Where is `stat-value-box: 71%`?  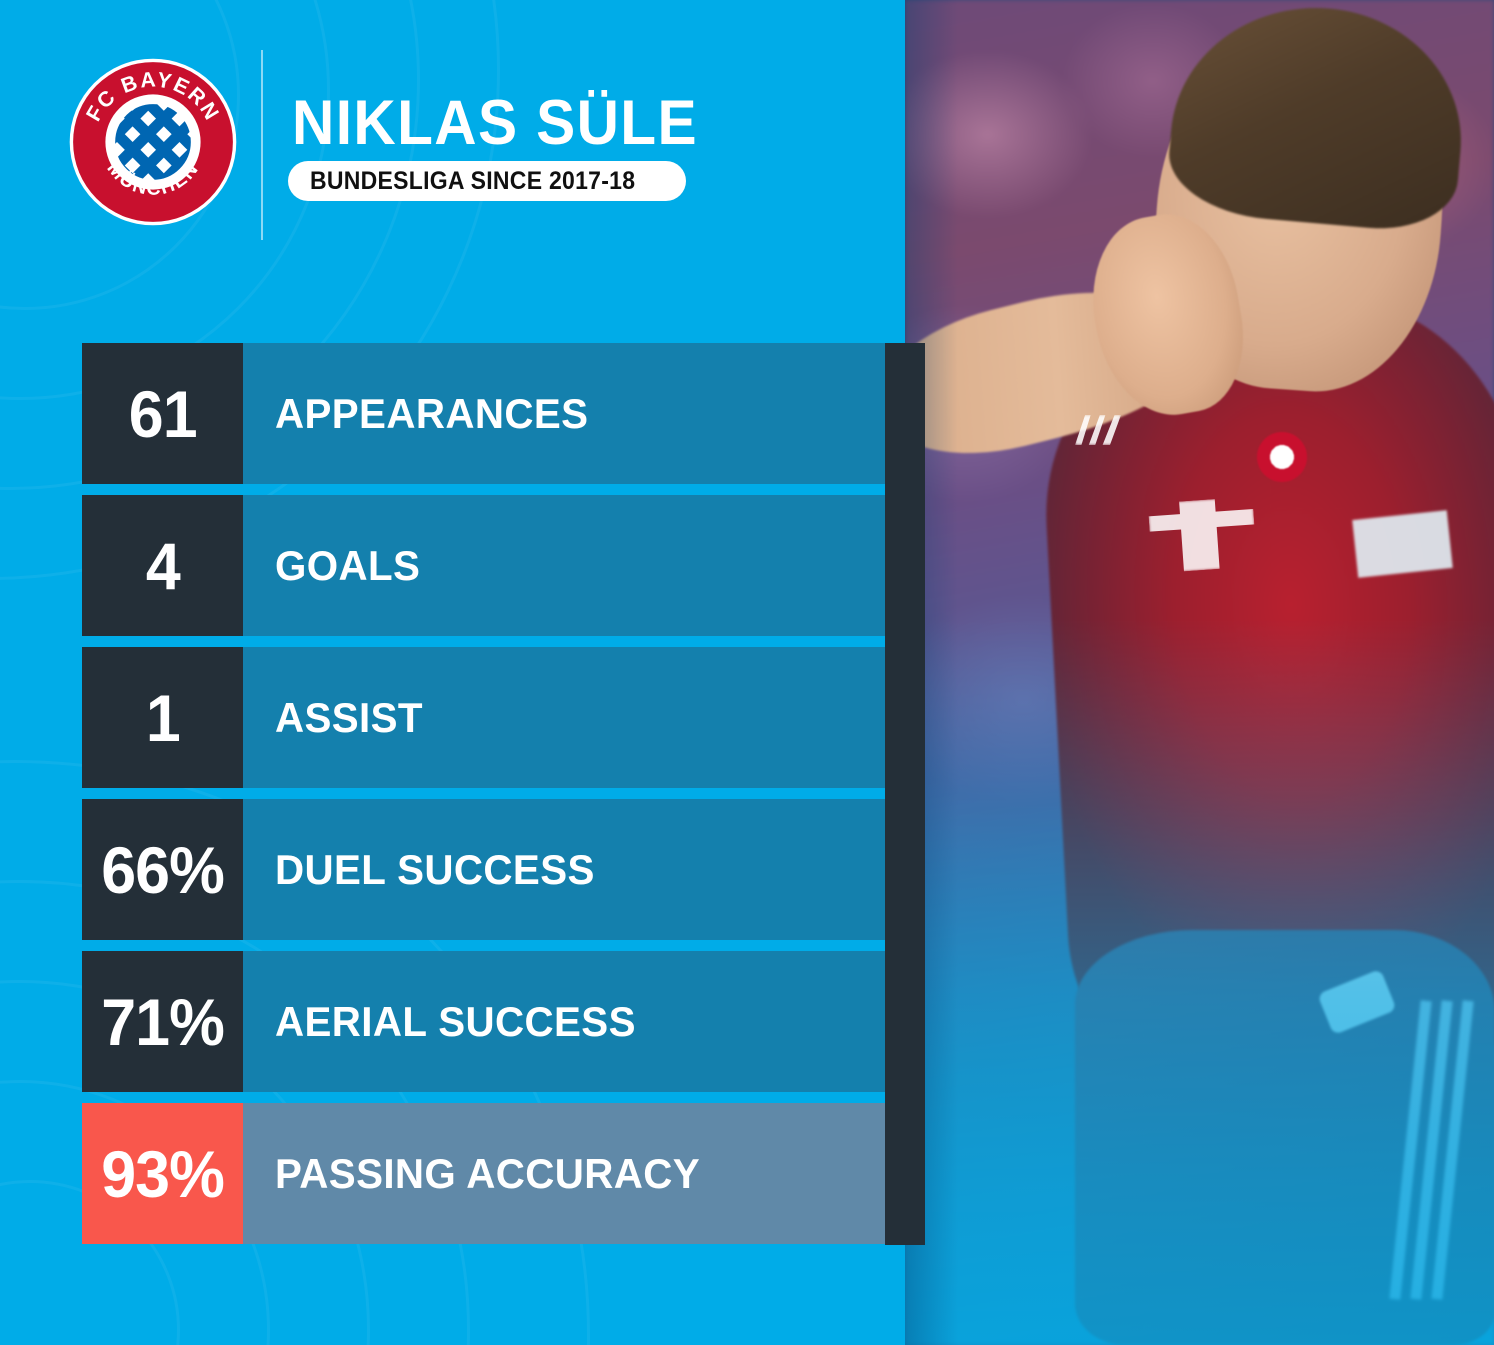
stat-value-box: 71% is located at coordinates (162, 1021).